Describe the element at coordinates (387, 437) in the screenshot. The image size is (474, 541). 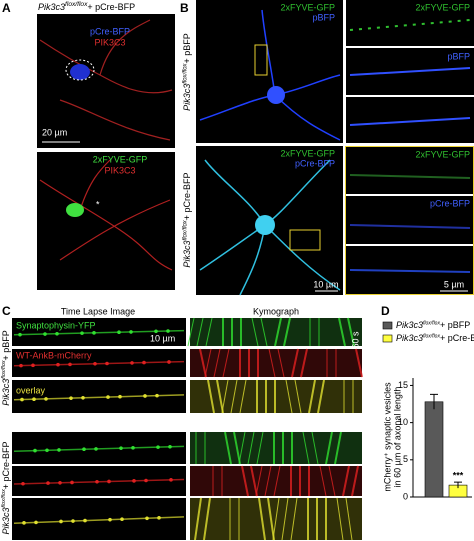
I see `y-axis-label: mCherry⁺ synaptic vesicles` at that location.